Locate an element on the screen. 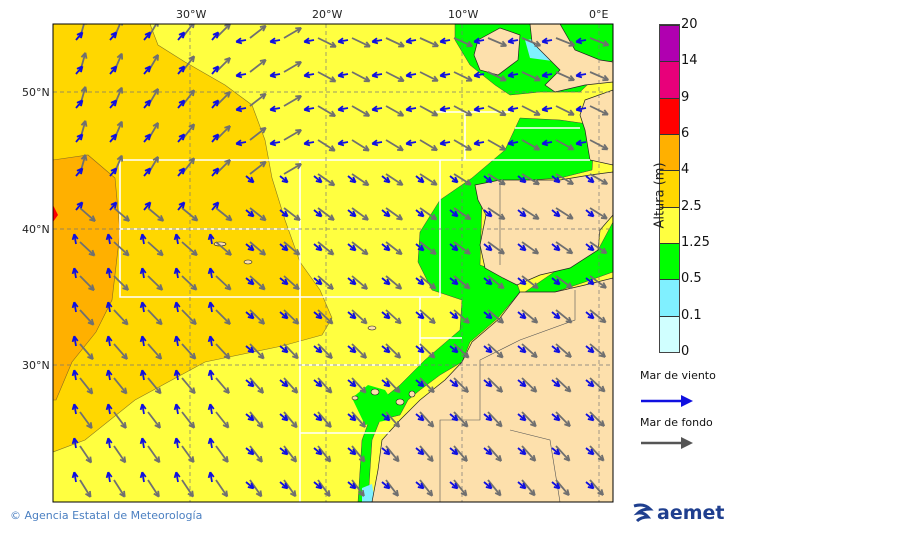 This screenshot has width=900, height=533. lon-label: 10°W is located at coordinates (463, 14).